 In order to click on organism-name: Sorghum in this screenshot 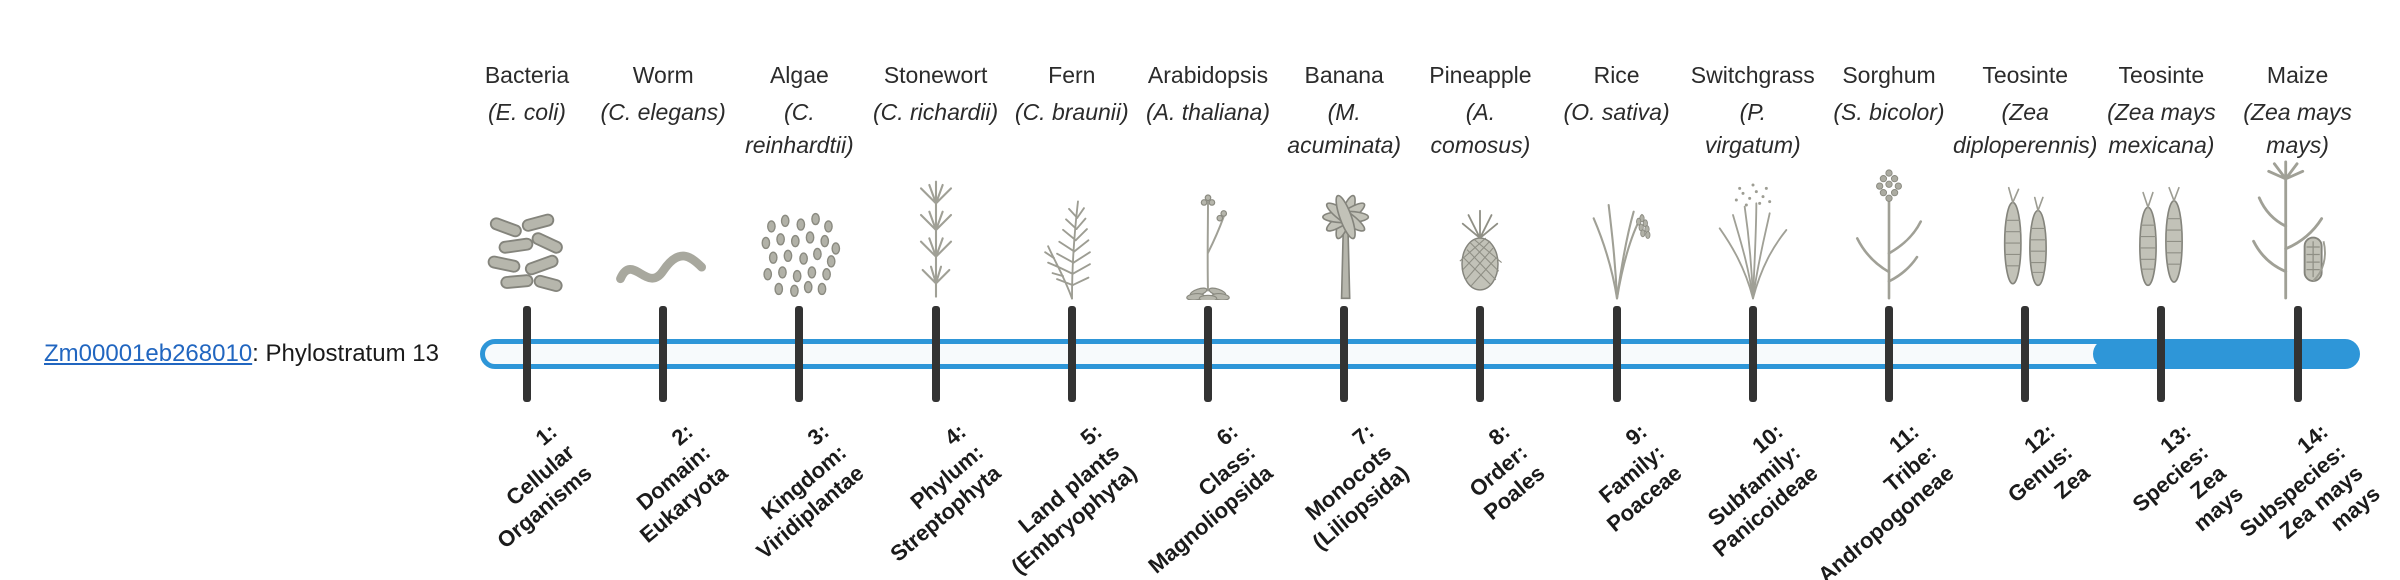, I will do `click(1889, 75)`.